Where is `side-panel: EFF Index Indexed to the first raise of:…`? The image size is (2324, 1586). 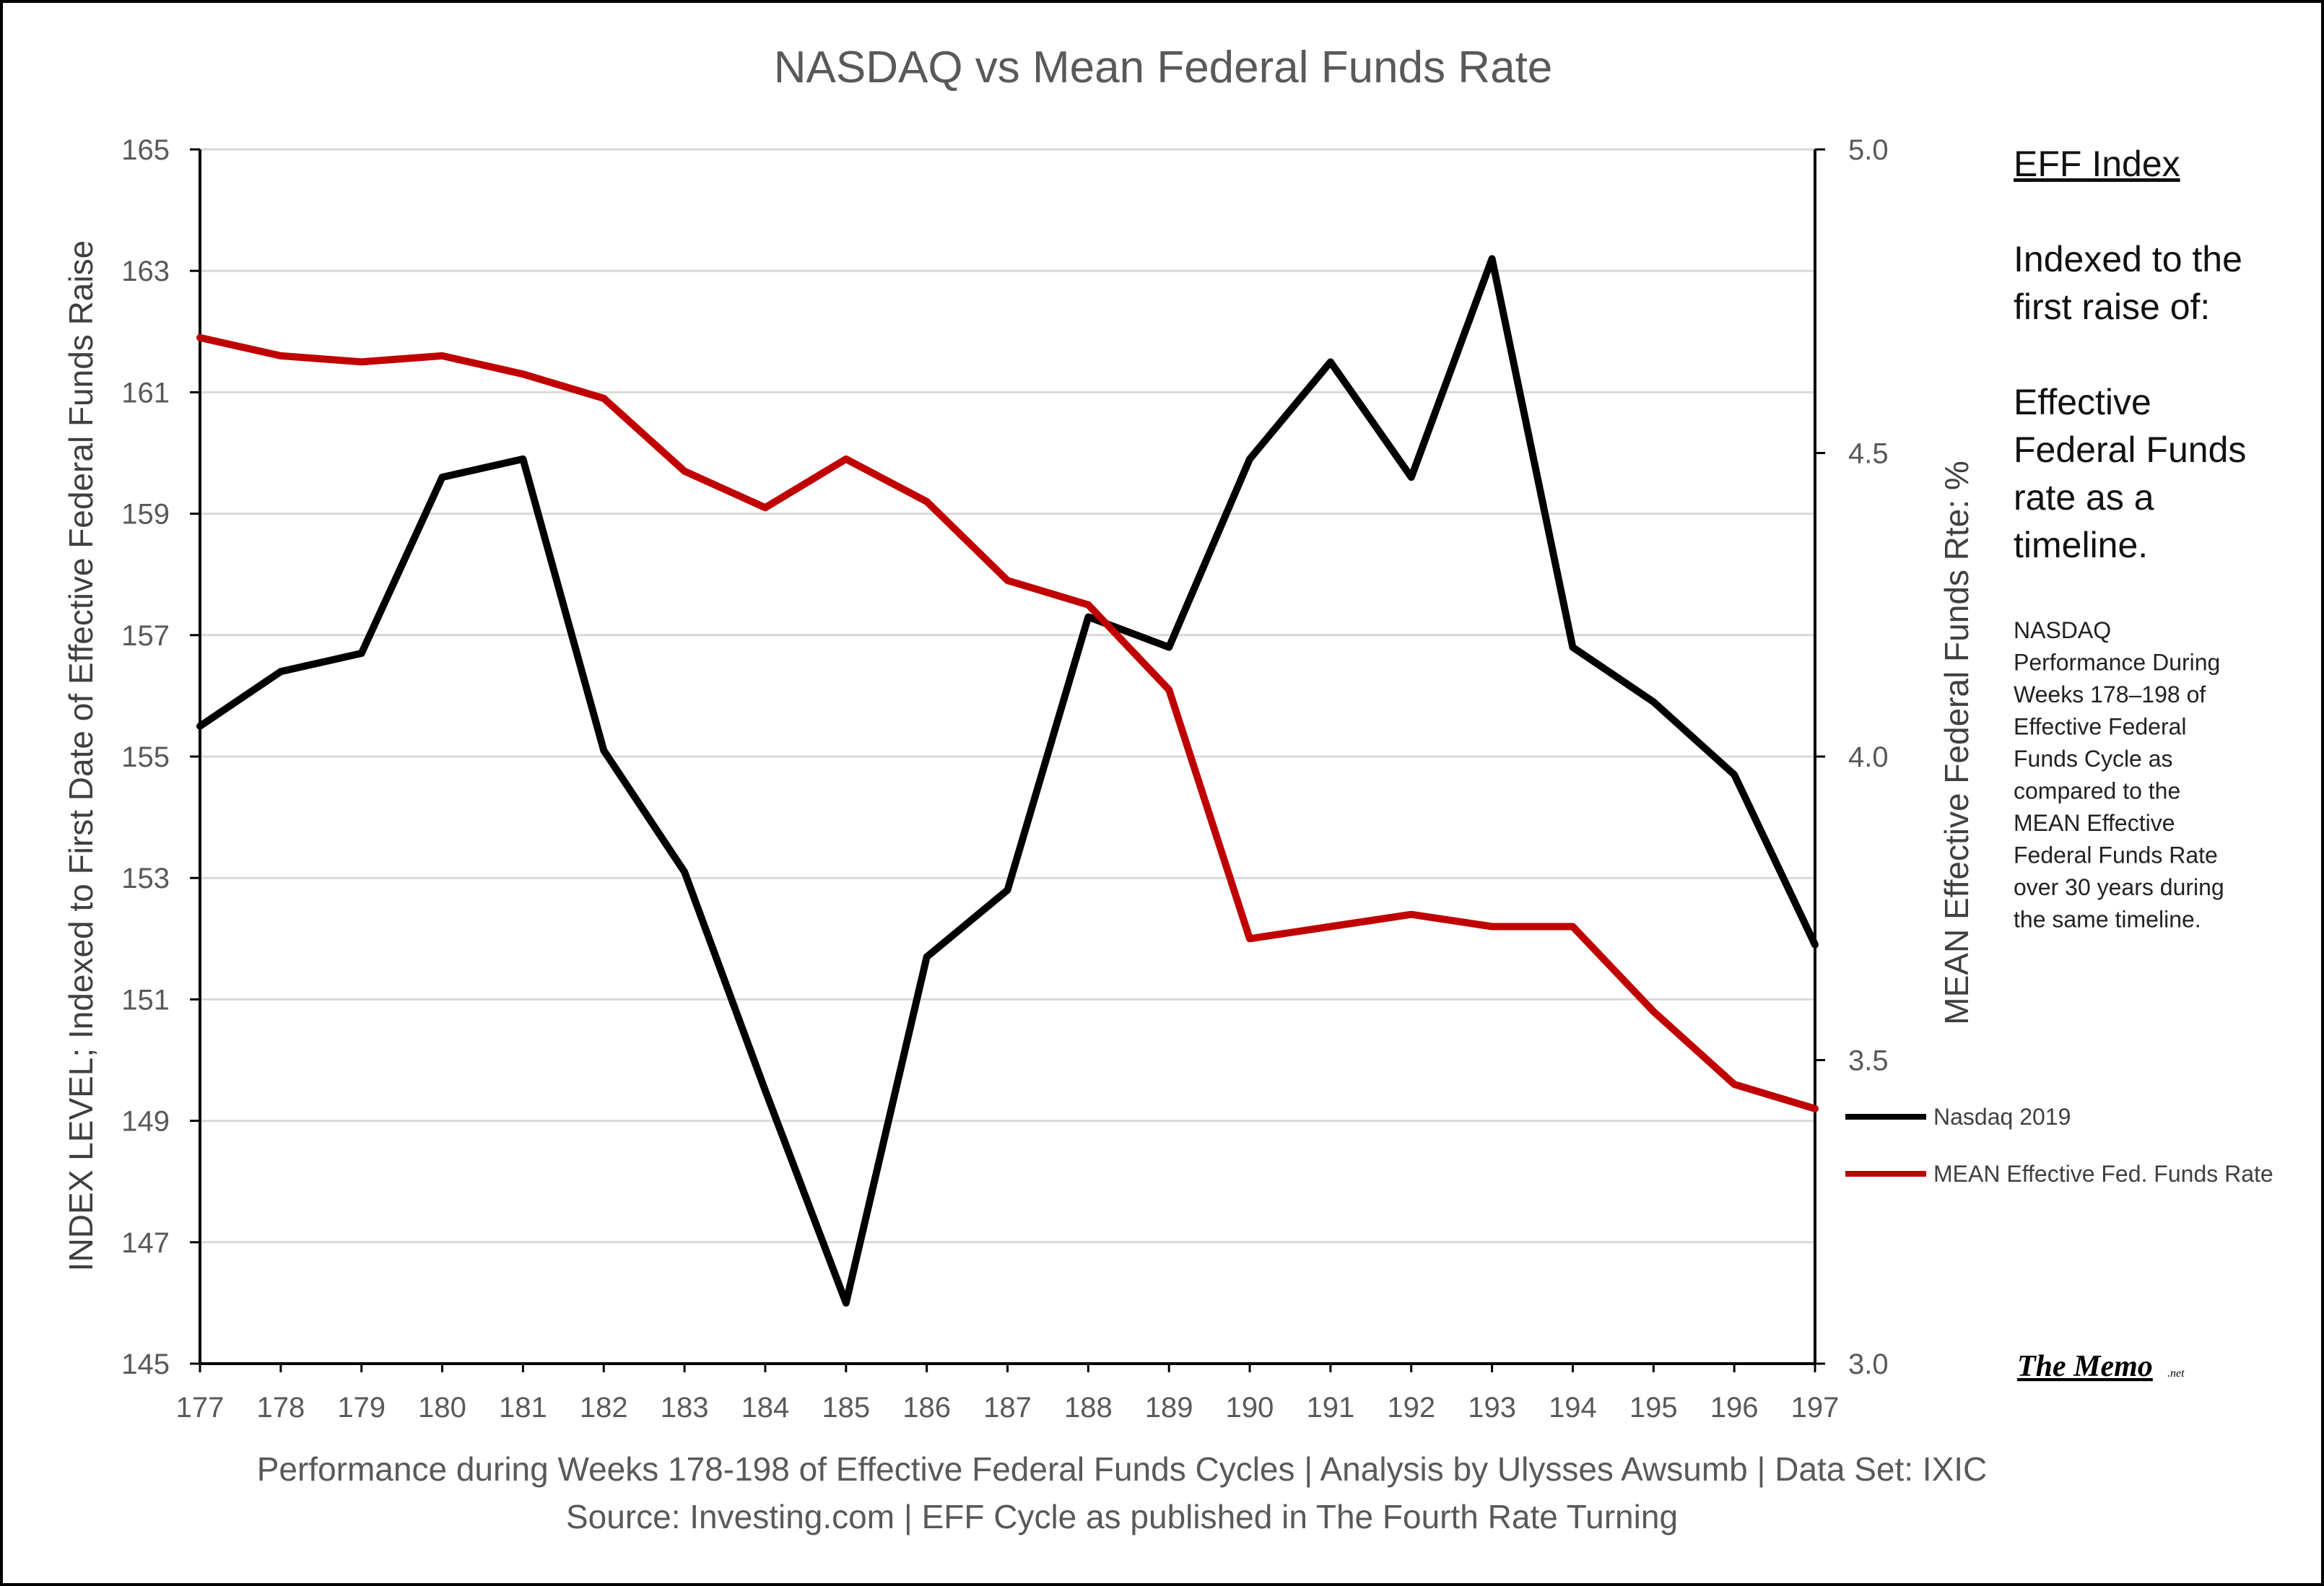 side-panel: EFF Index Indexed to the first raise of:… is located at coordinates (2130, 539).